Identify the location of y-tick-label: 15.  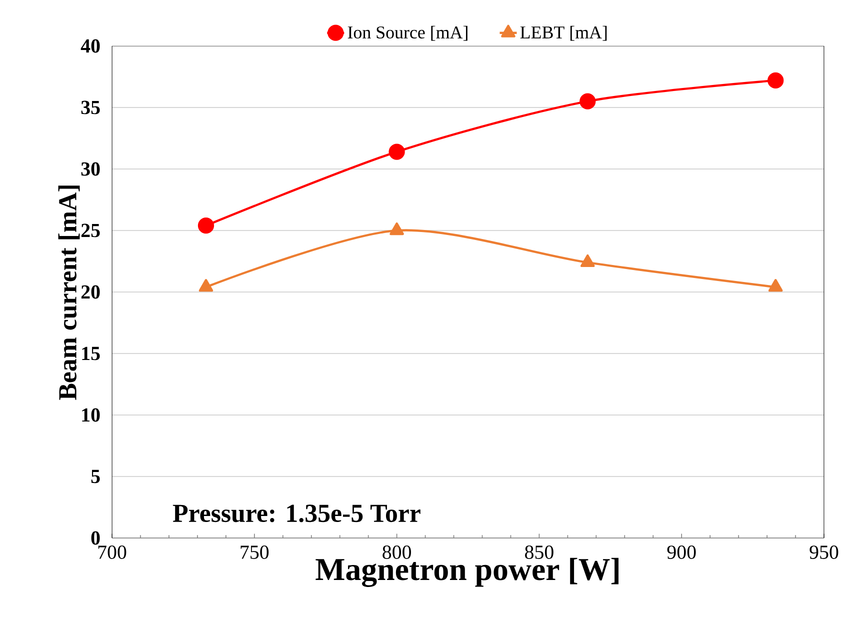
(91, 353).